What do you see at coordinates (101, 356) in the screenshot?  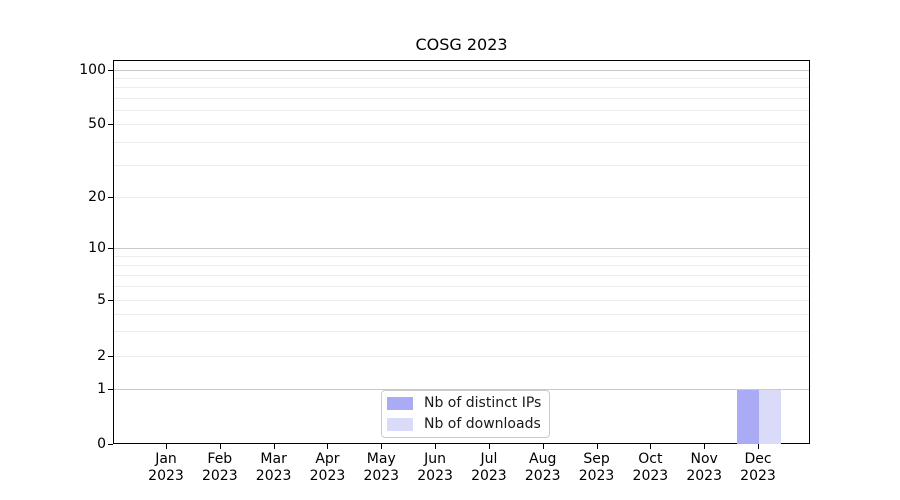 I see `y-tick-label: 2` at bounding box center [101, 356].